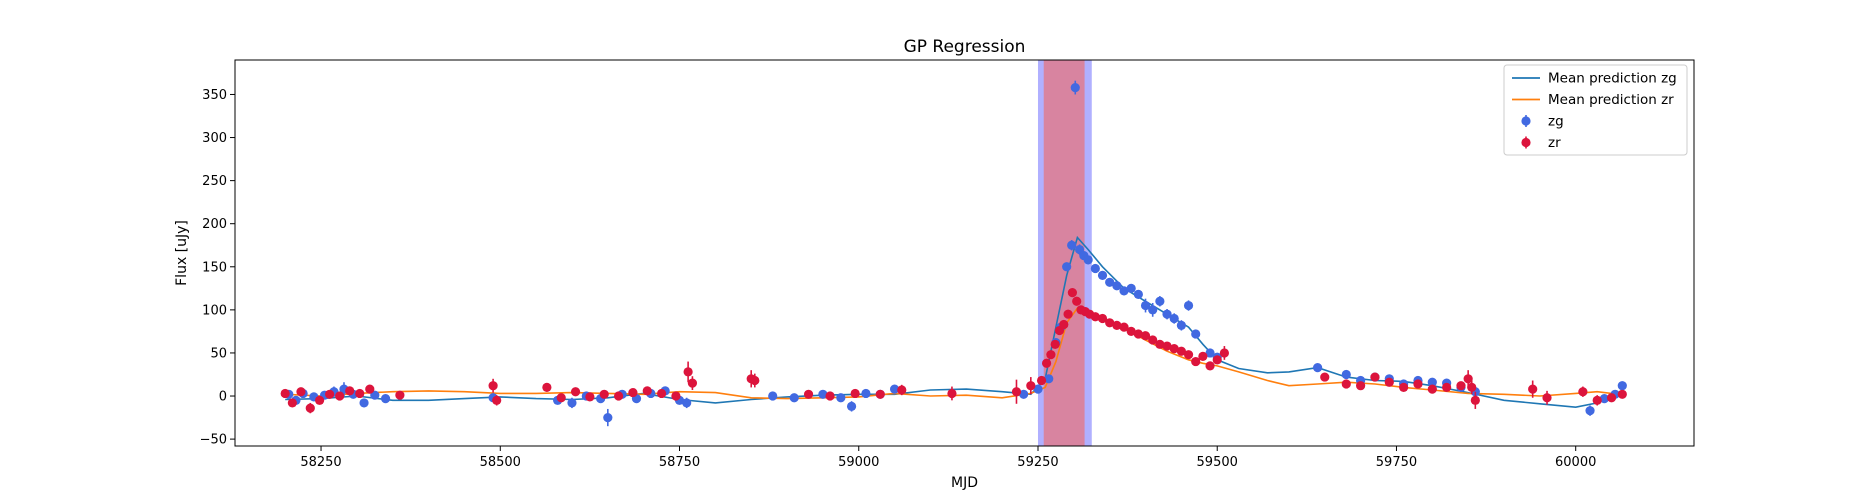 This screenshot has width=1875, height=500. I want to click on legend-entry: Mean prediction zg, so click(1594, 79).